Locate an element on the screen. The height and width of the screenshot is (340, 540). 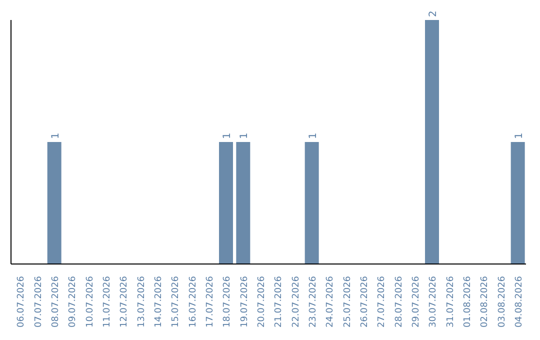
x-tick-label: 13.07.2026 is located at coordinates (141, 302).